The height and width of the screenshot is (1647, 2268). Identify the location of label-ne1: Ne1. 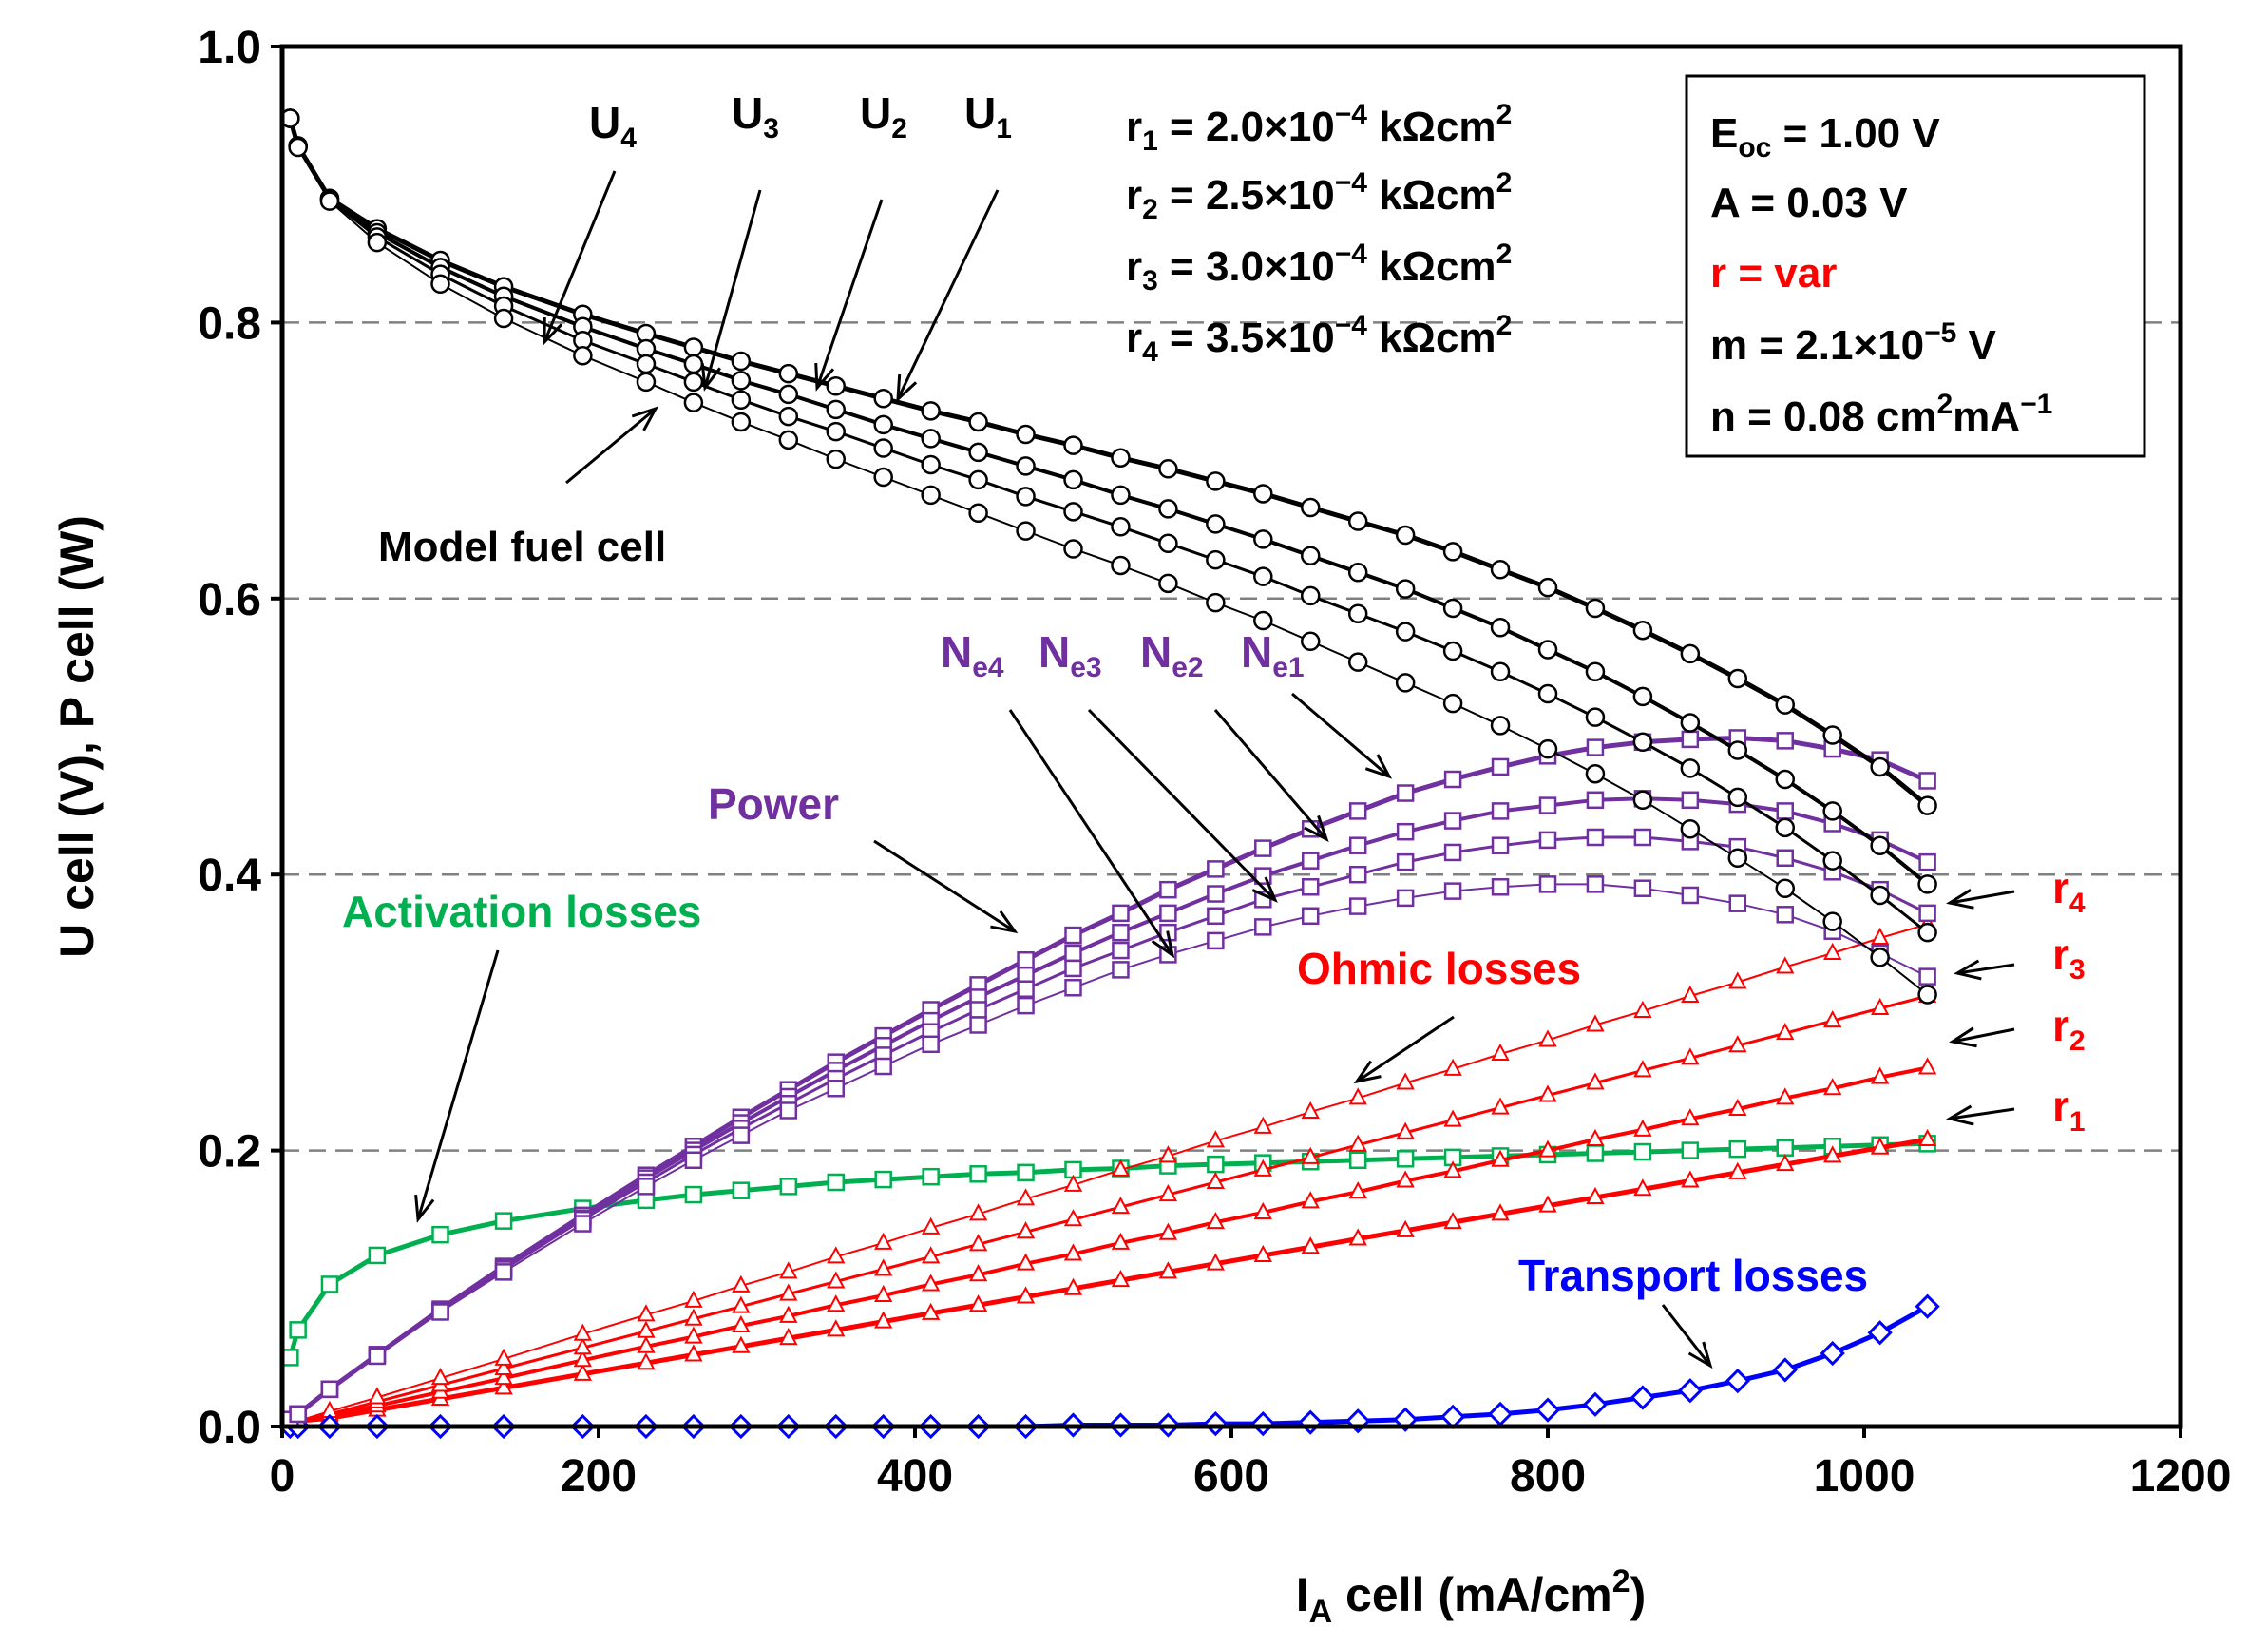
(1273, 655).